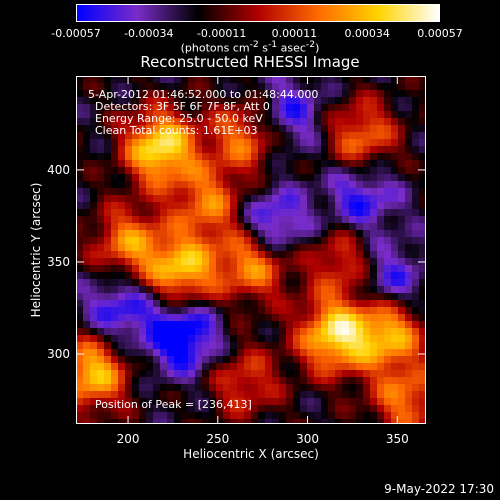 The image size is (500, 500). Describe the element at coordinates (203, 94) in the screenshot. I see `time-range-annotation: 5-Apr-2012 01:46:52.000 to 01:48:44.000` at that location.